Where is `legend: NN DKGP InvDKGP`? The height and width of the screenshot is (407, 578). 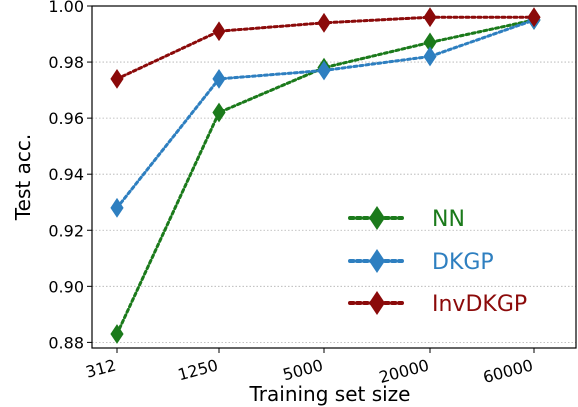
legend: NN DKGP InvDKGP is located at coordinates (437, 261).